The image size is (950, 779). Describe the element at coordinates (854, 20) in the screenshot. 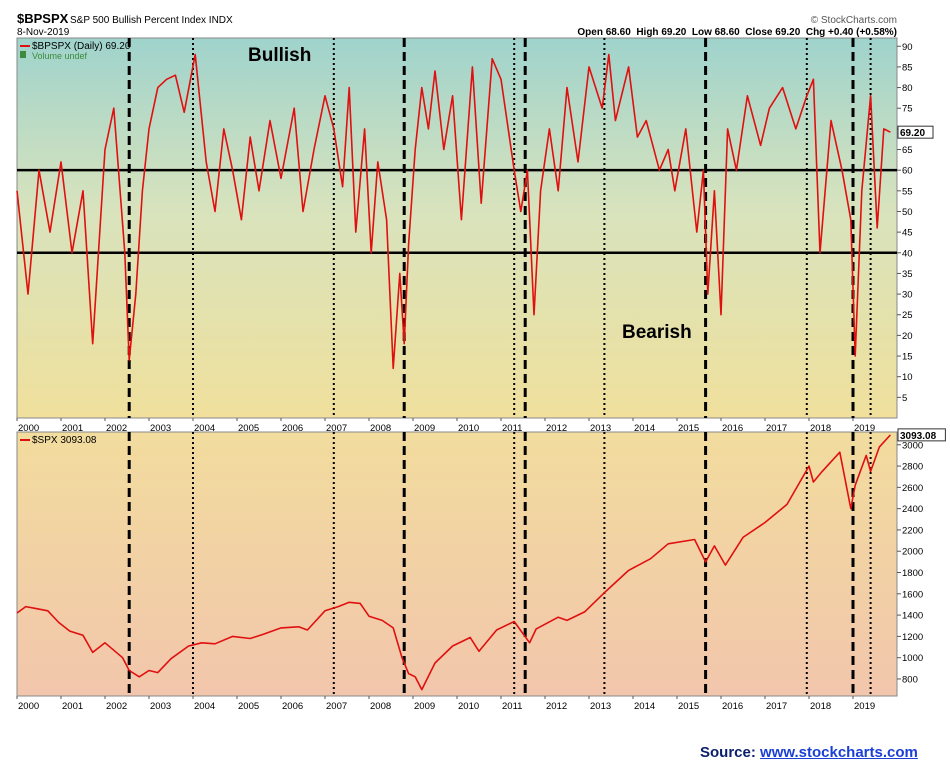

I see `brand-label: © StockCharts.com` at that location.